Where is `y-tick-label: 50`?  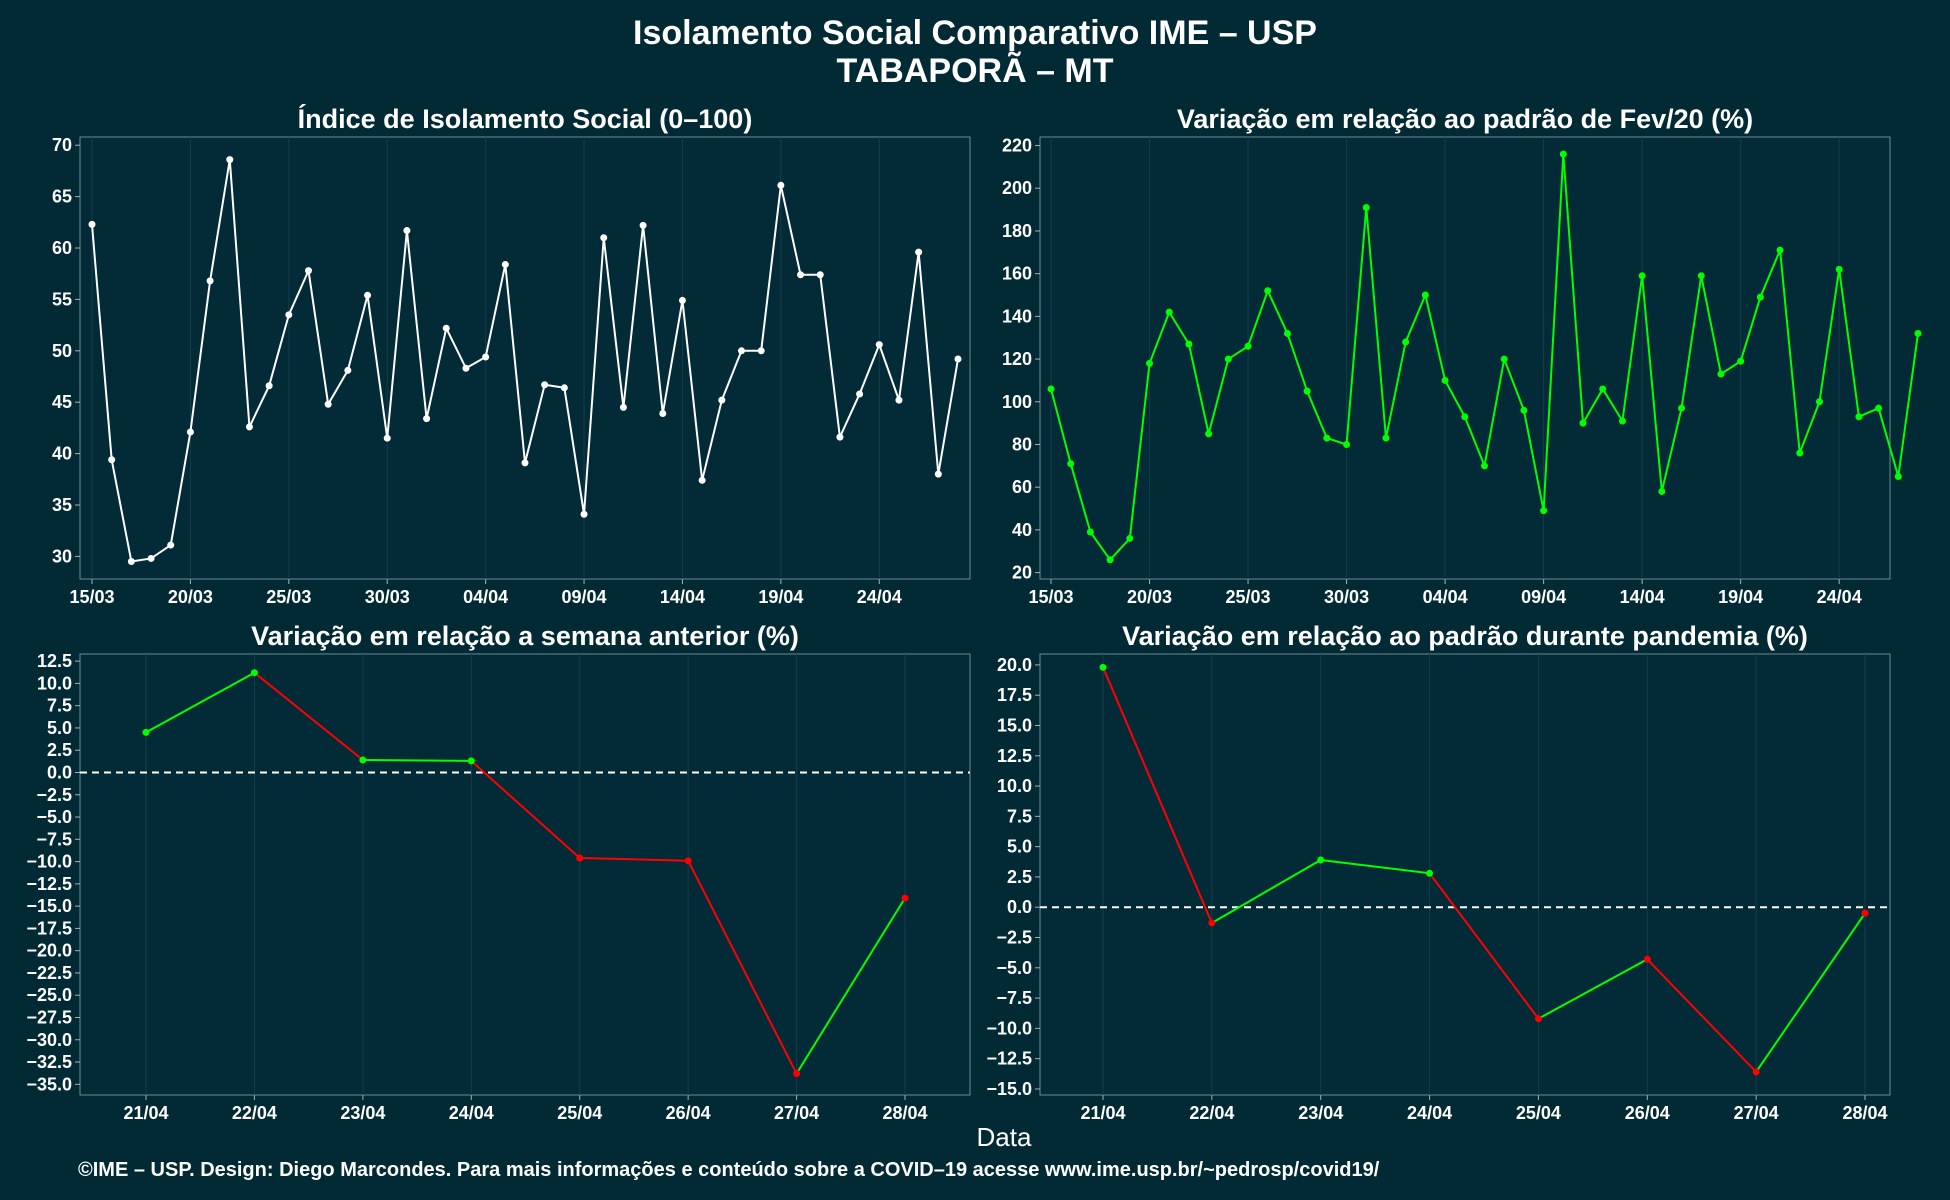
y-tick-label: 50 is located at coordinates (62, 351).